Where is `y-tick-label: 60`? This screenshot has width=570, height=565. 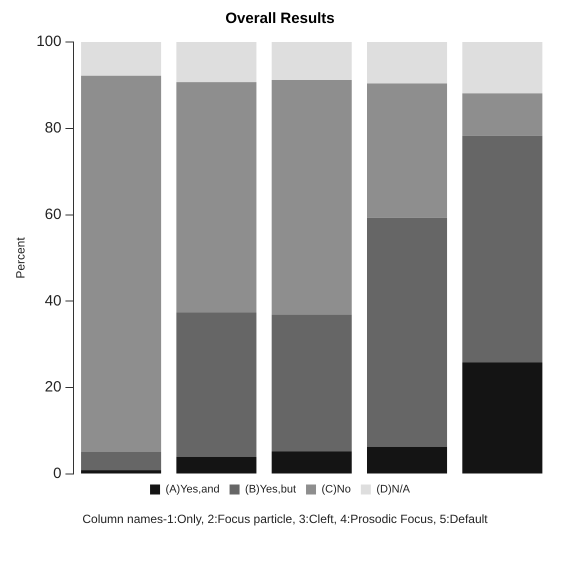
y-tick-label: 60 is located at coordinates (53, 214).